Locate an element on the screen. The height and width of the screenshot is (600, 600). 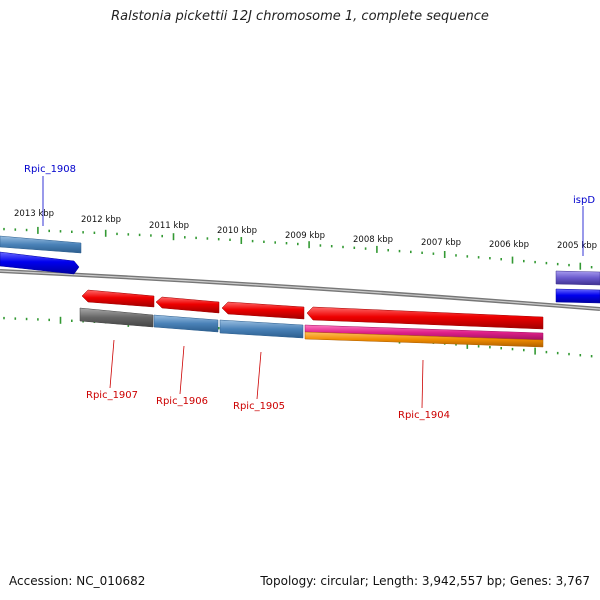
outer-scale-track is located at coordinates (298, 248).